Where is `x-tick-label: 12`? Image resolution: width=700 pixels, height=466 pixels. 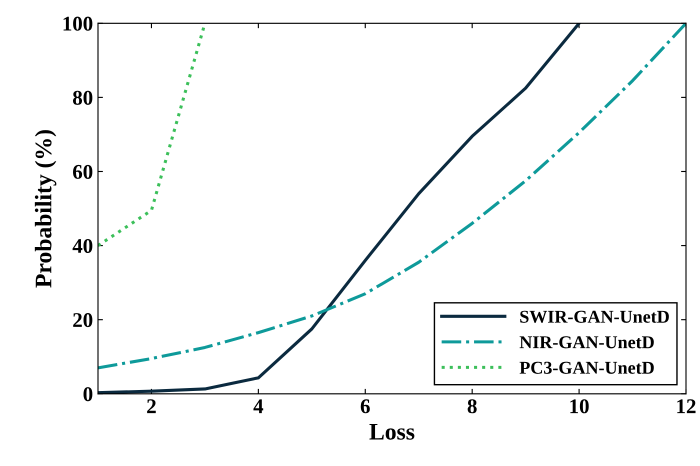
x-tick-label: 12 is located at coordinates (686, 406).